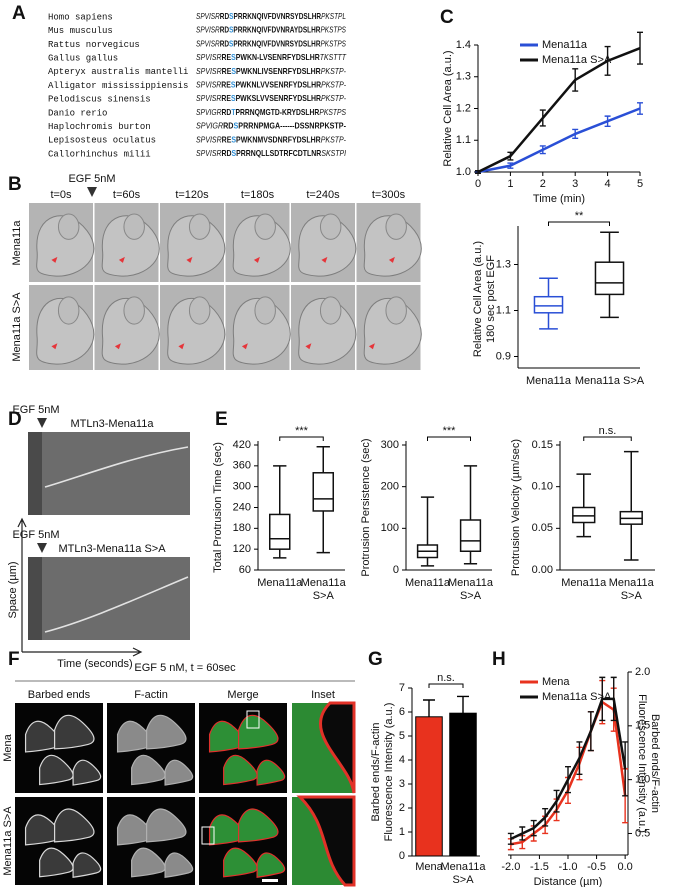 The width and height of the screenshot is (679, 887). What do you see at coordinates (389, 772) in the screenshot?
I see `y-axis-label: Fluorescence Intensity (a.u.)` at bounding box center [389, 772].